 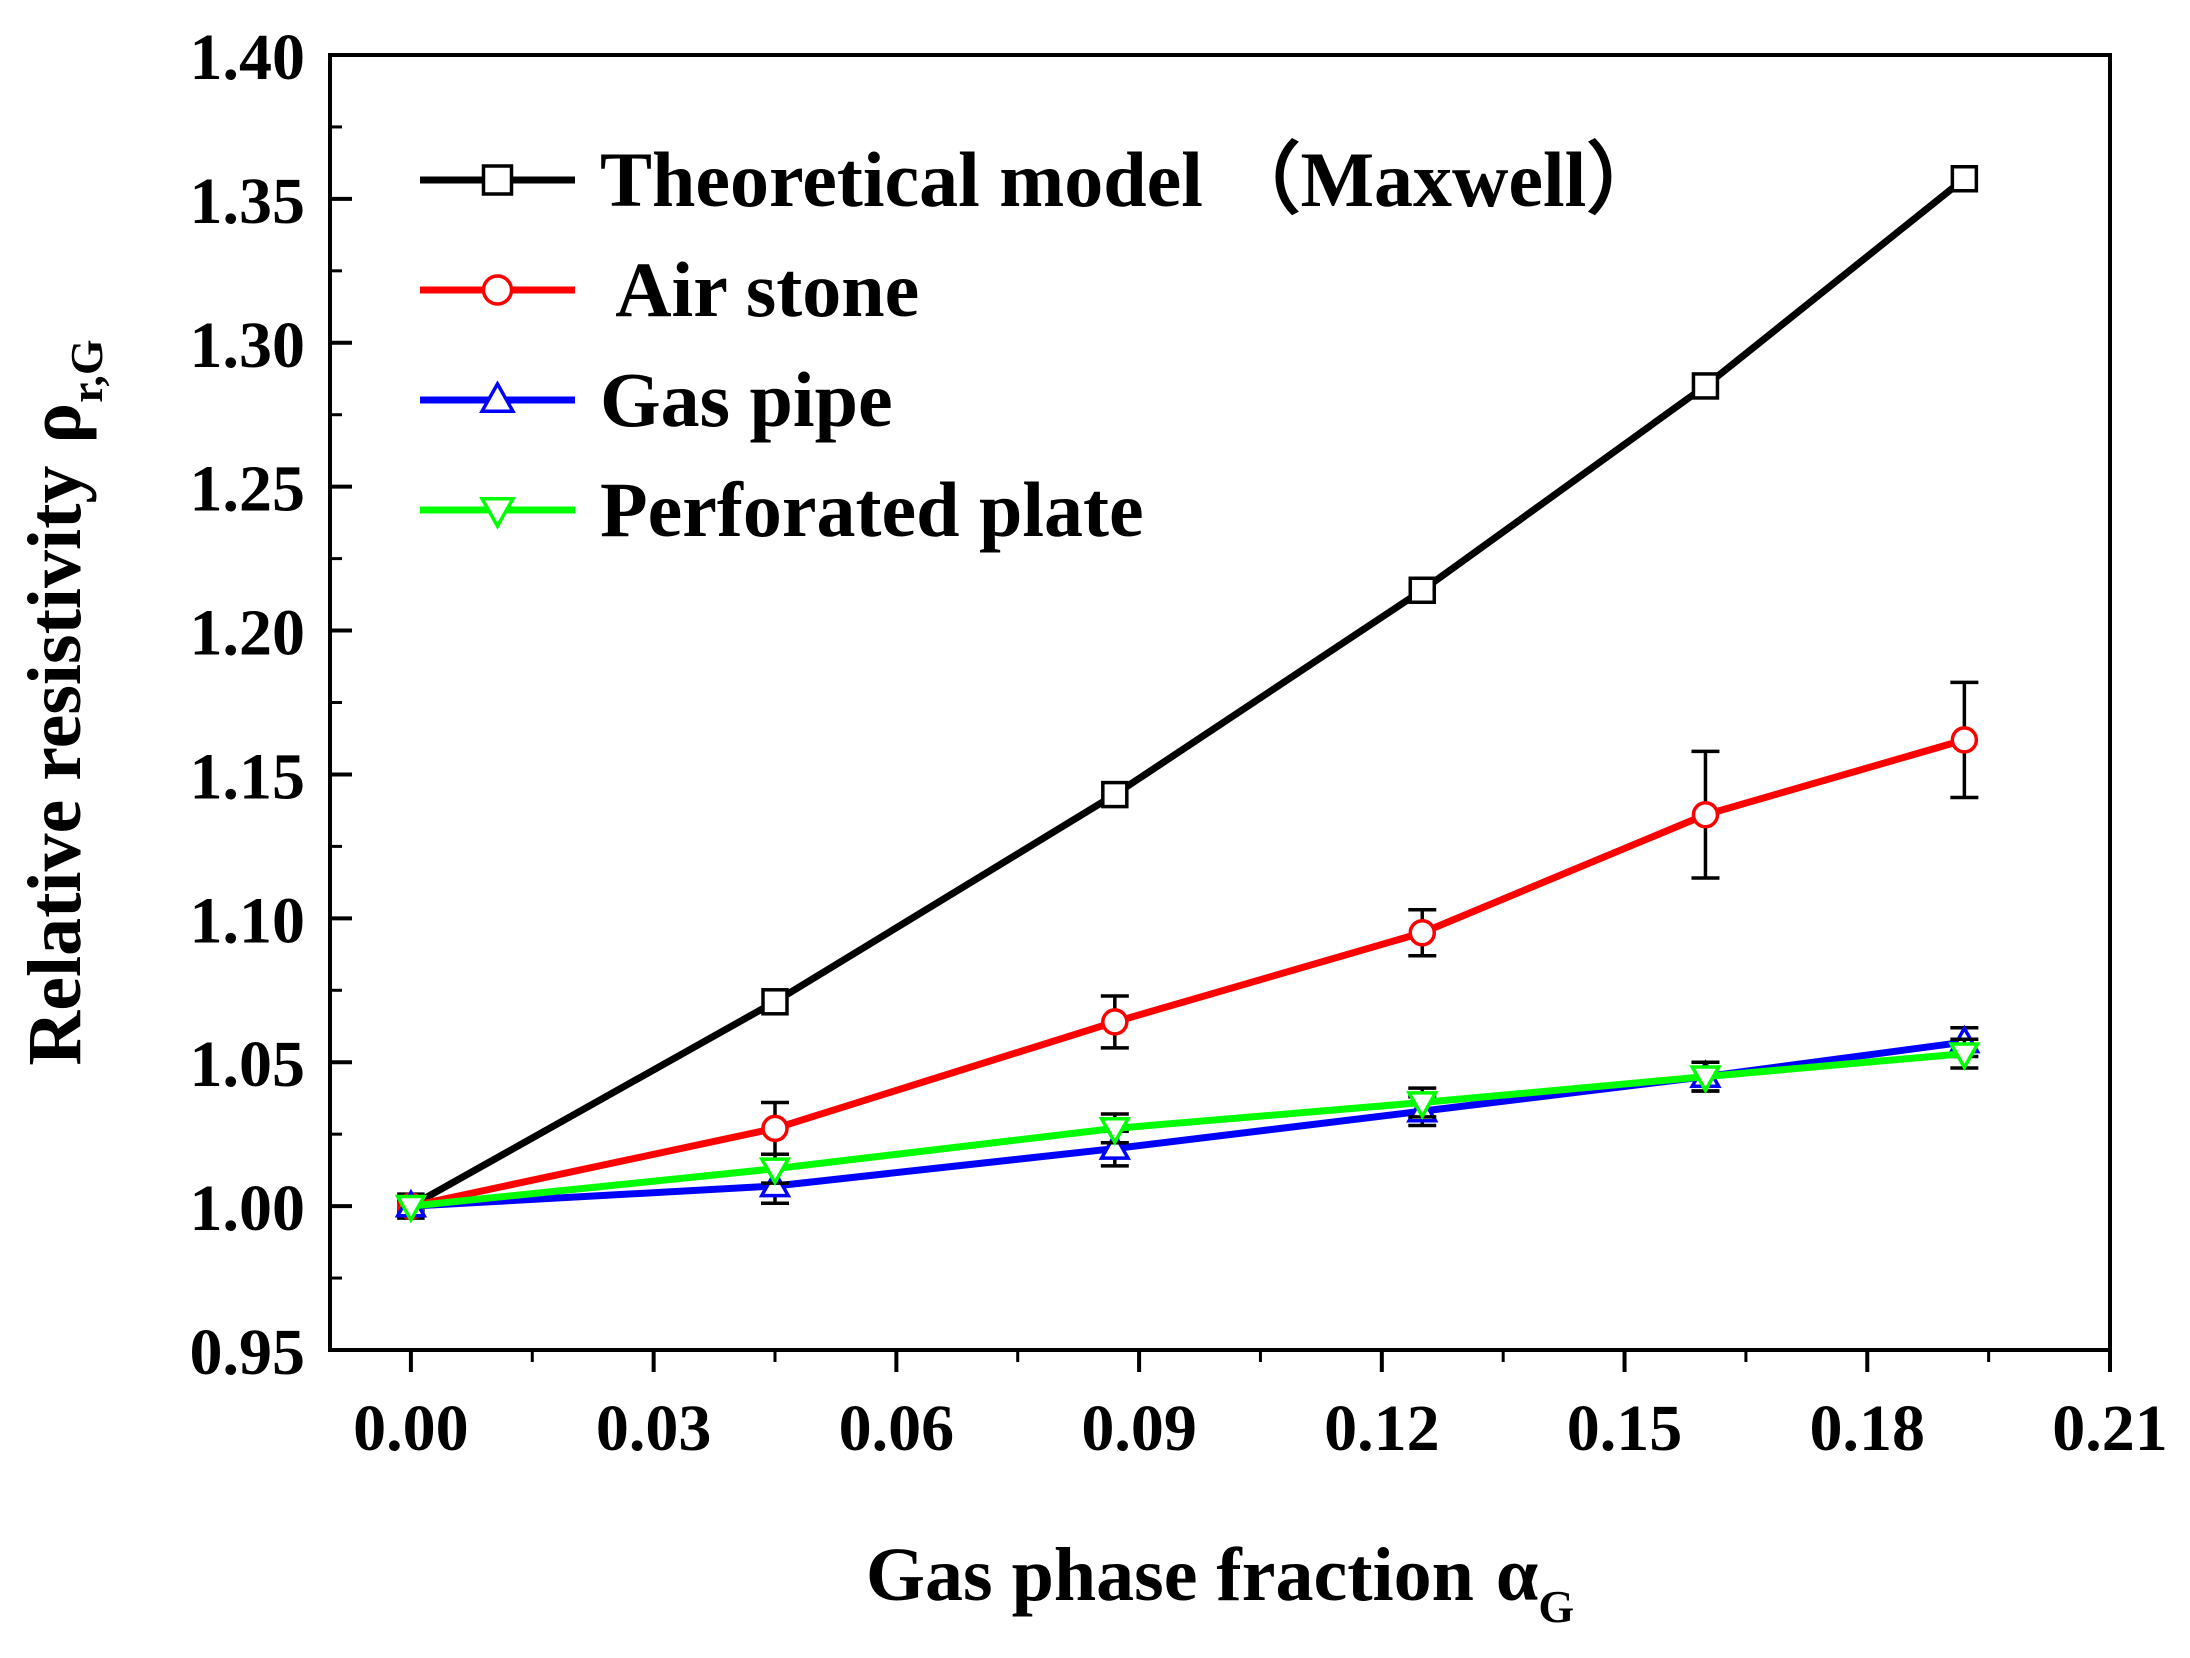 What do you see at coordinates (1625, 1428) in the screenshot?
I see `x-tick-label: 0.15` at bounding box center [1625, 1428].